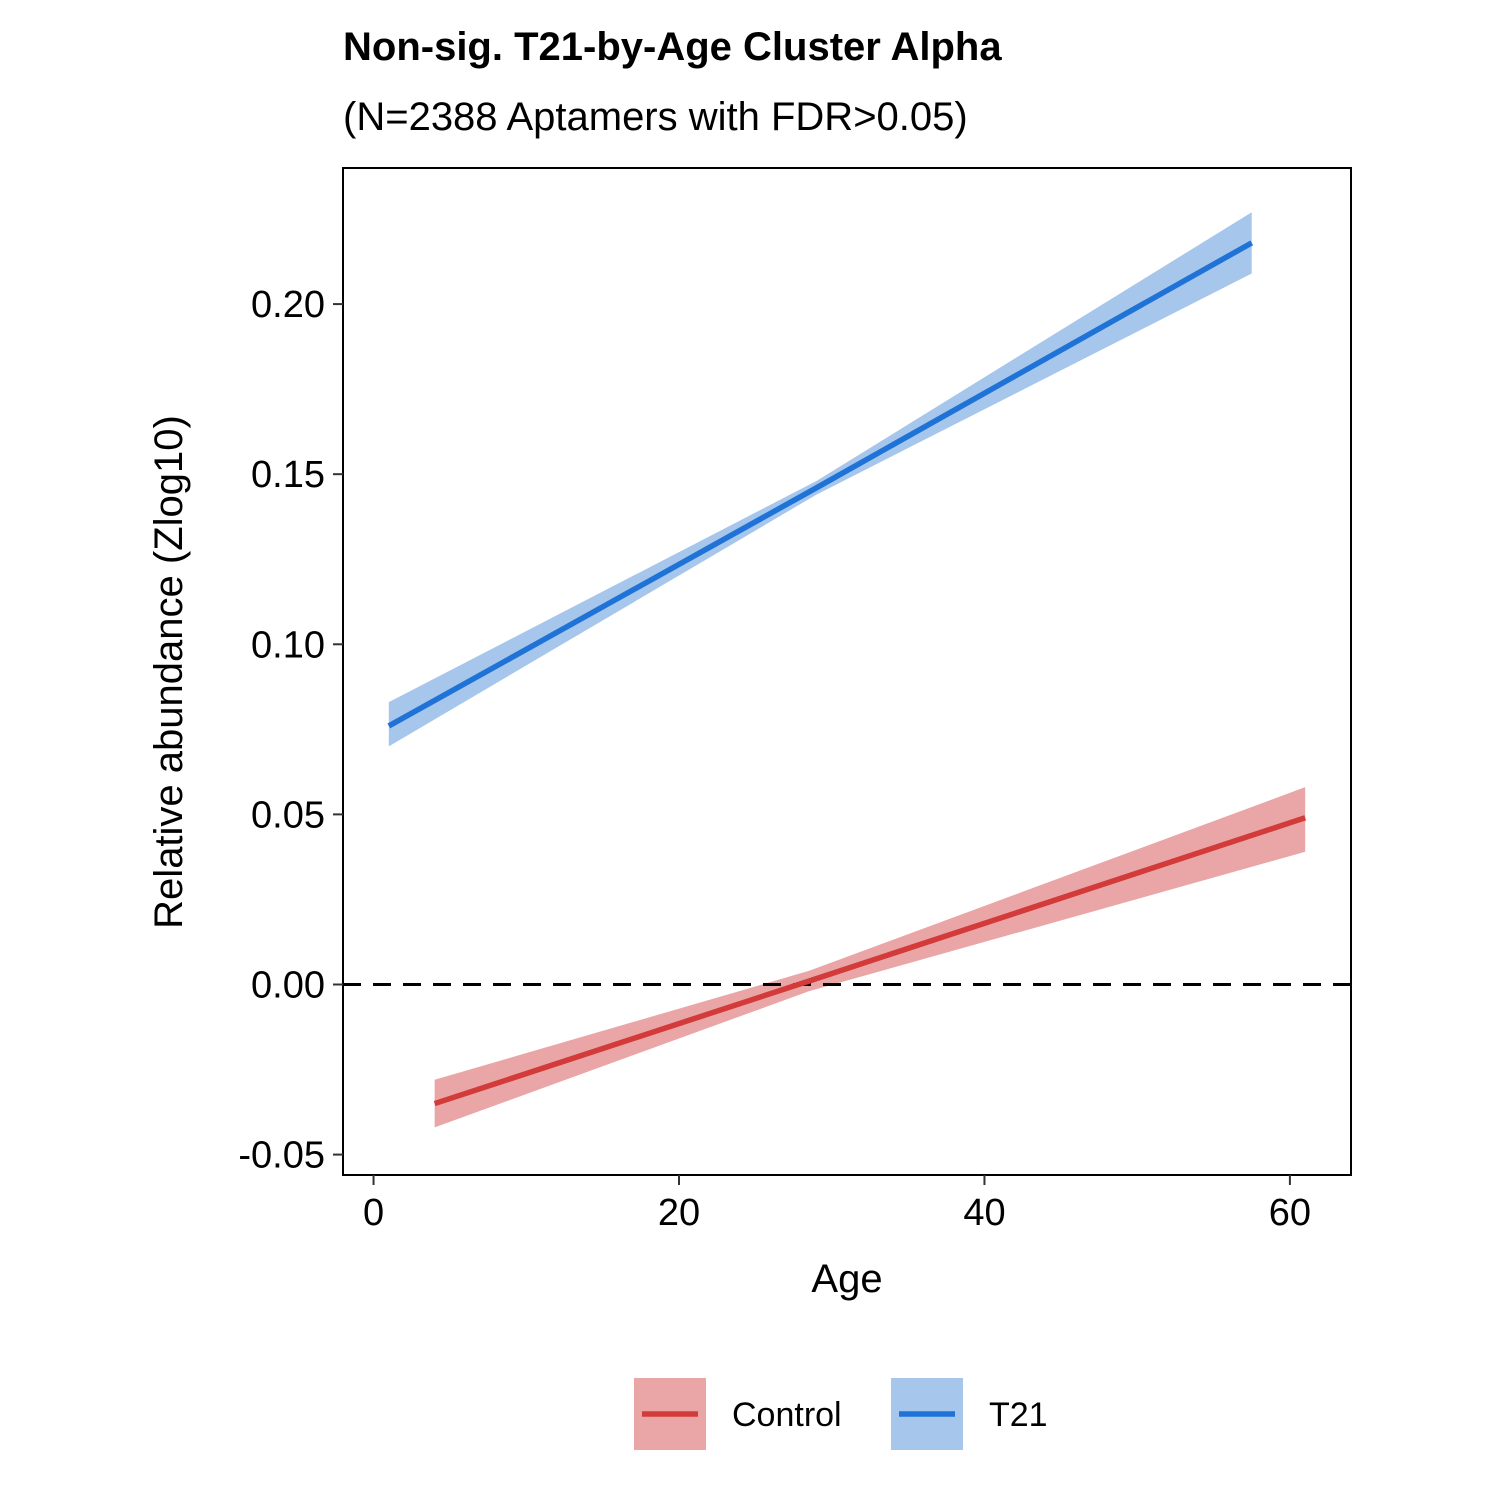  What do you see at coordinates (288, 645) in the screenshot?
I see `y-tick-label: 0.10` at bounding box center [288, 645].